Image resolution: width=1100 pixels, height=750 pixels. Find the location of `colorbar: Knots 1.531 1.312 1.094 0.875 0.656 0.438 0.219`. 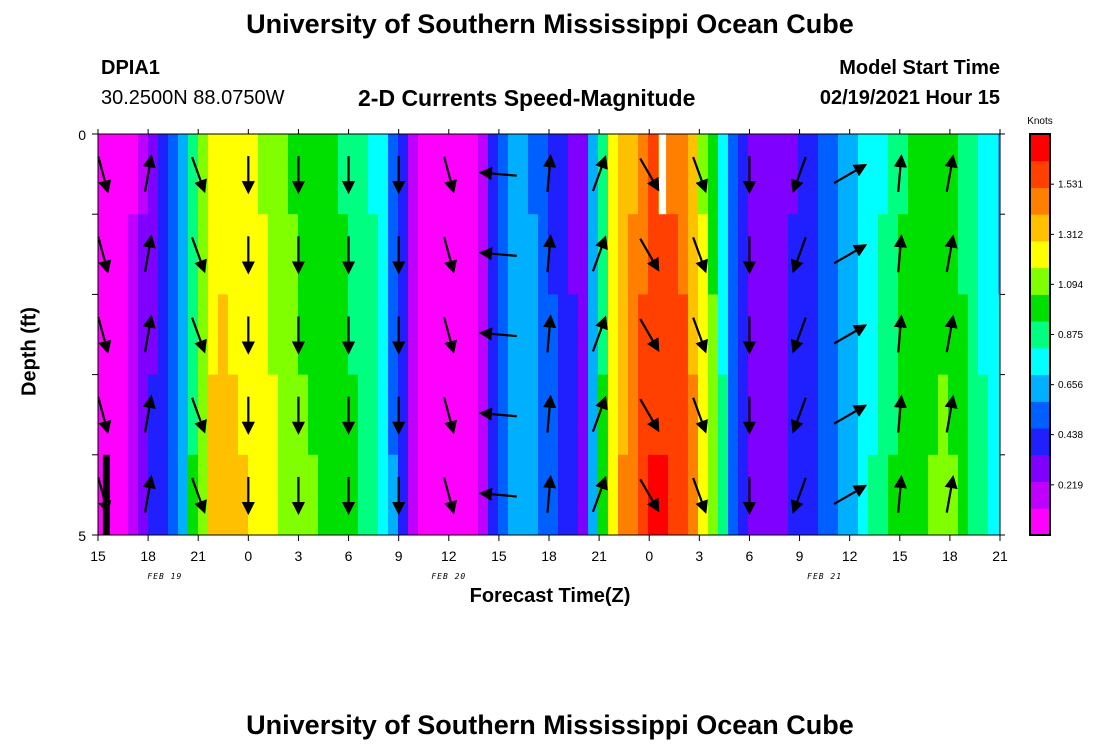

colorbar: Knots 1.531 1.312 1.094 0.875 0.656 0.438 0.219 is located at coordinates (1055, 326).